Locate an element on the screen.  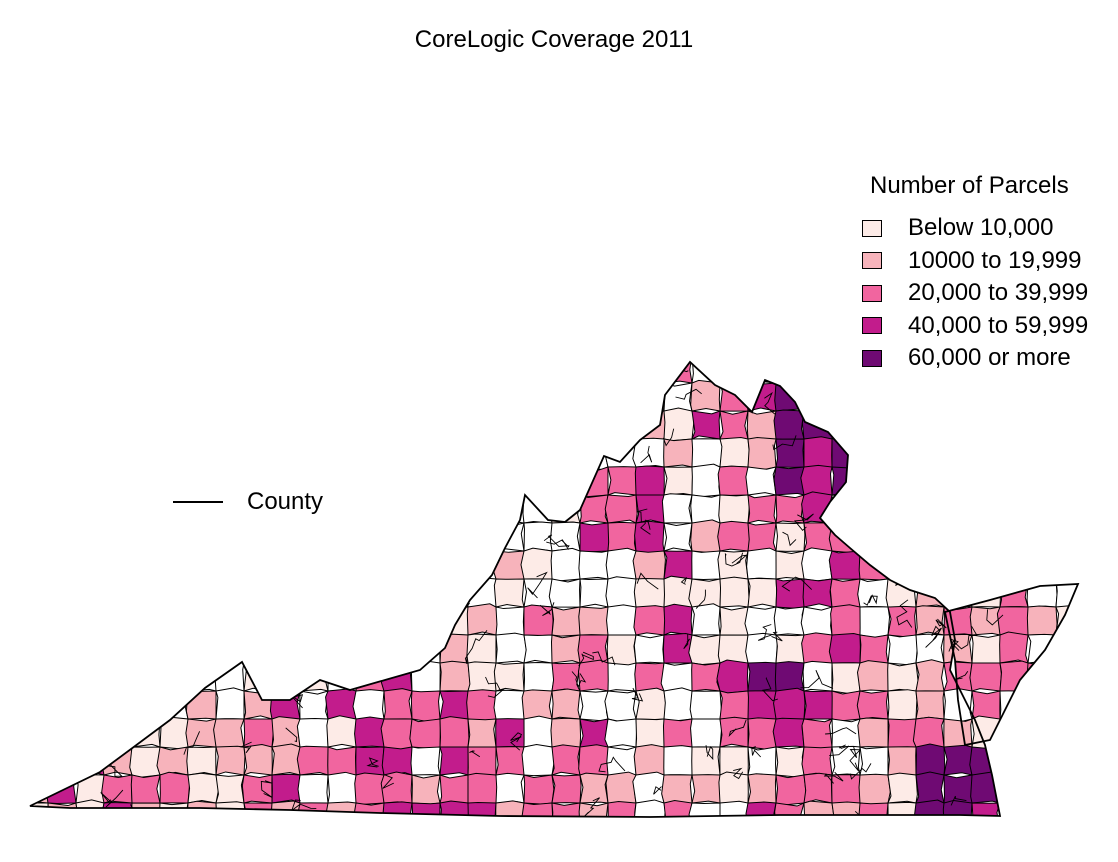
legend-label: 10000 to 19,999 is located at coordinates (995, 260).